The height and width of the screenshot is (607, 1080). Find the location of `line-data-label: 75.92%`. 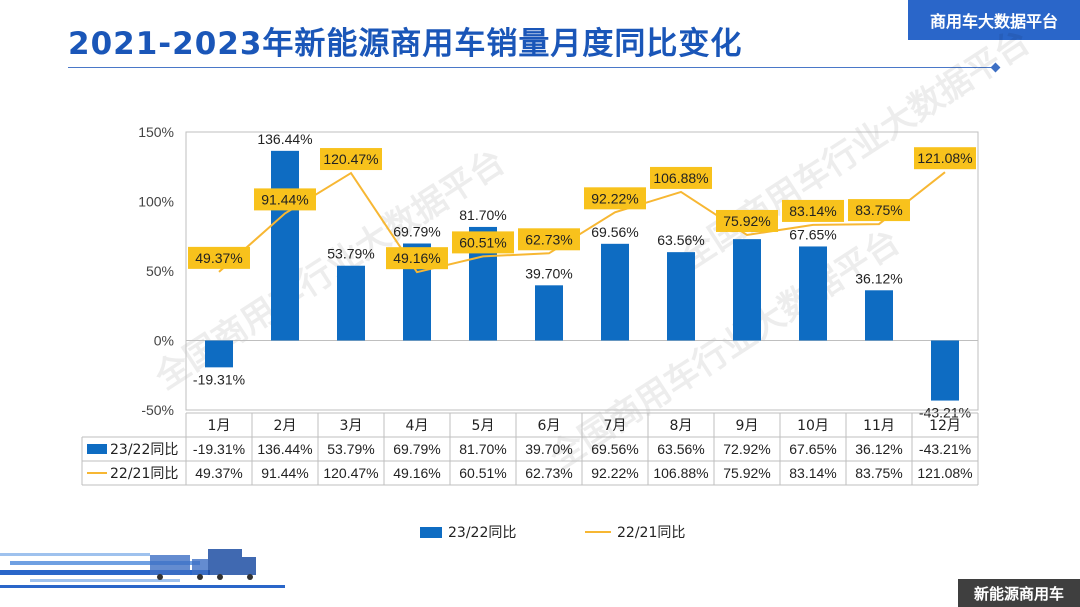

line-data-label: 75.92% is located at coordinates (746, 221).